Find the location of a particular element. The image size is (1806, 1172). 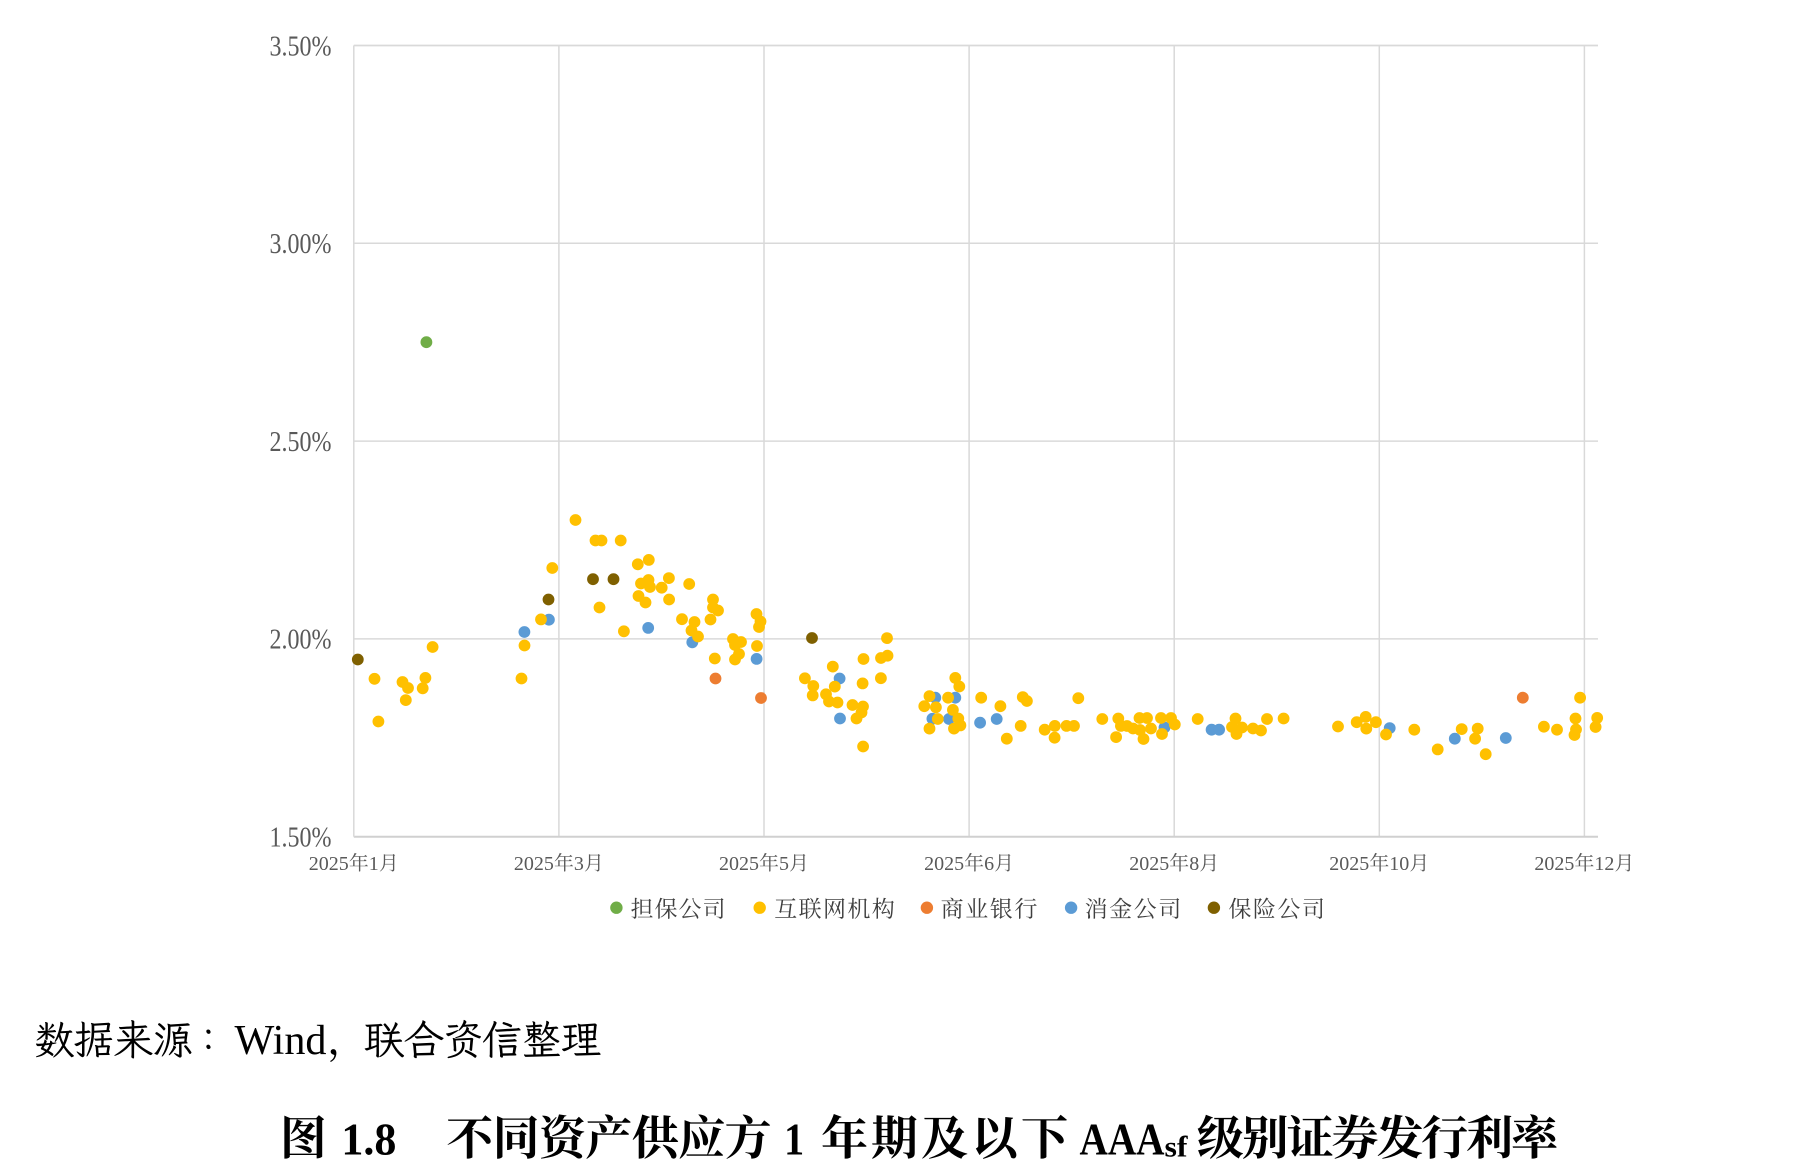

svg-text: 1.50% is located at coordinates (301, 838).